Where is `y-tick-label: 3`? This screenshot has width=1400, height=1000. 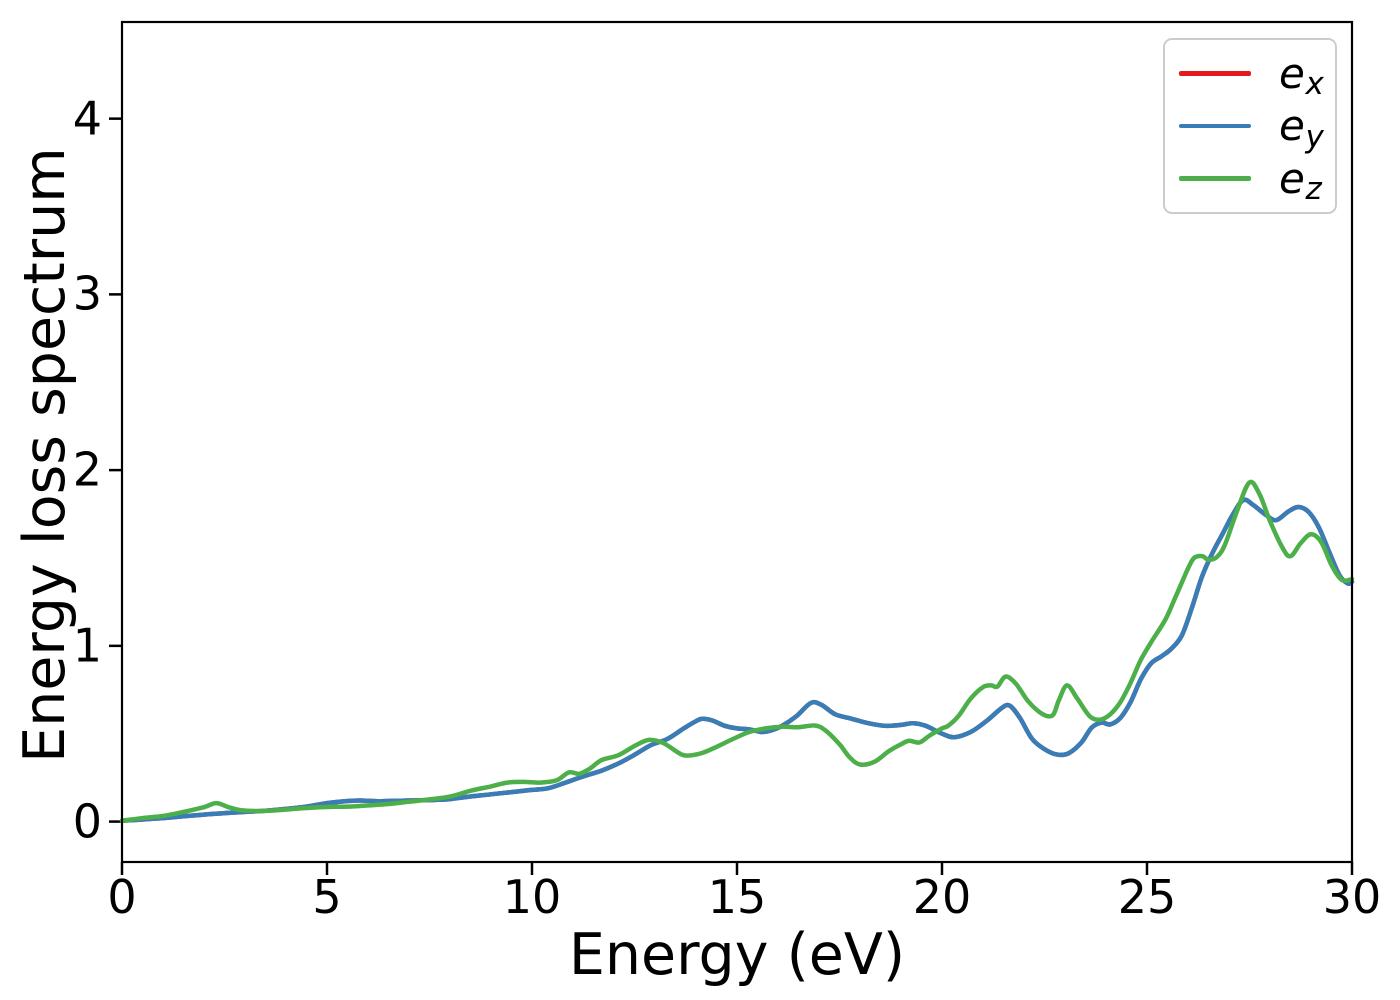
y-tick-label: 3 is located at coordinates (87, 294).